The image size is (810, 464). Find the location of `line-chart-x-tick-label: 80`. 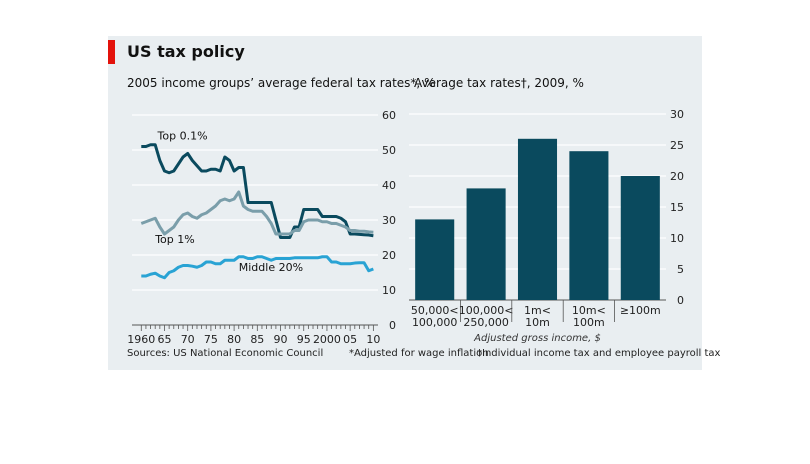

line-chart-x-tick-label: 80 is located at coordinates (234, 339).